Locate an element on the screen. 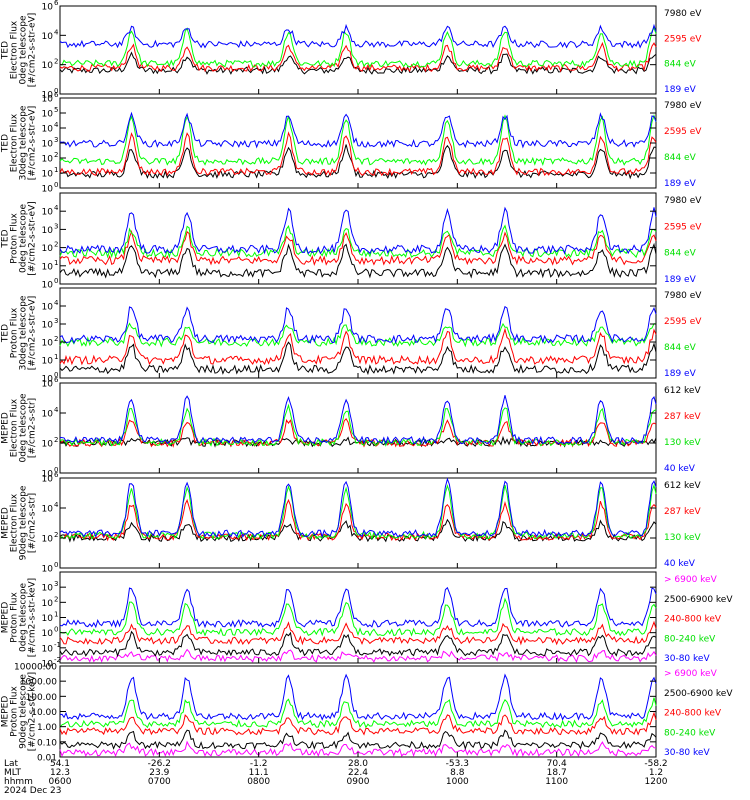 This screenshot has width=750, height=800. y-tick-label: 10.00 is located at coordinates (44, 713).